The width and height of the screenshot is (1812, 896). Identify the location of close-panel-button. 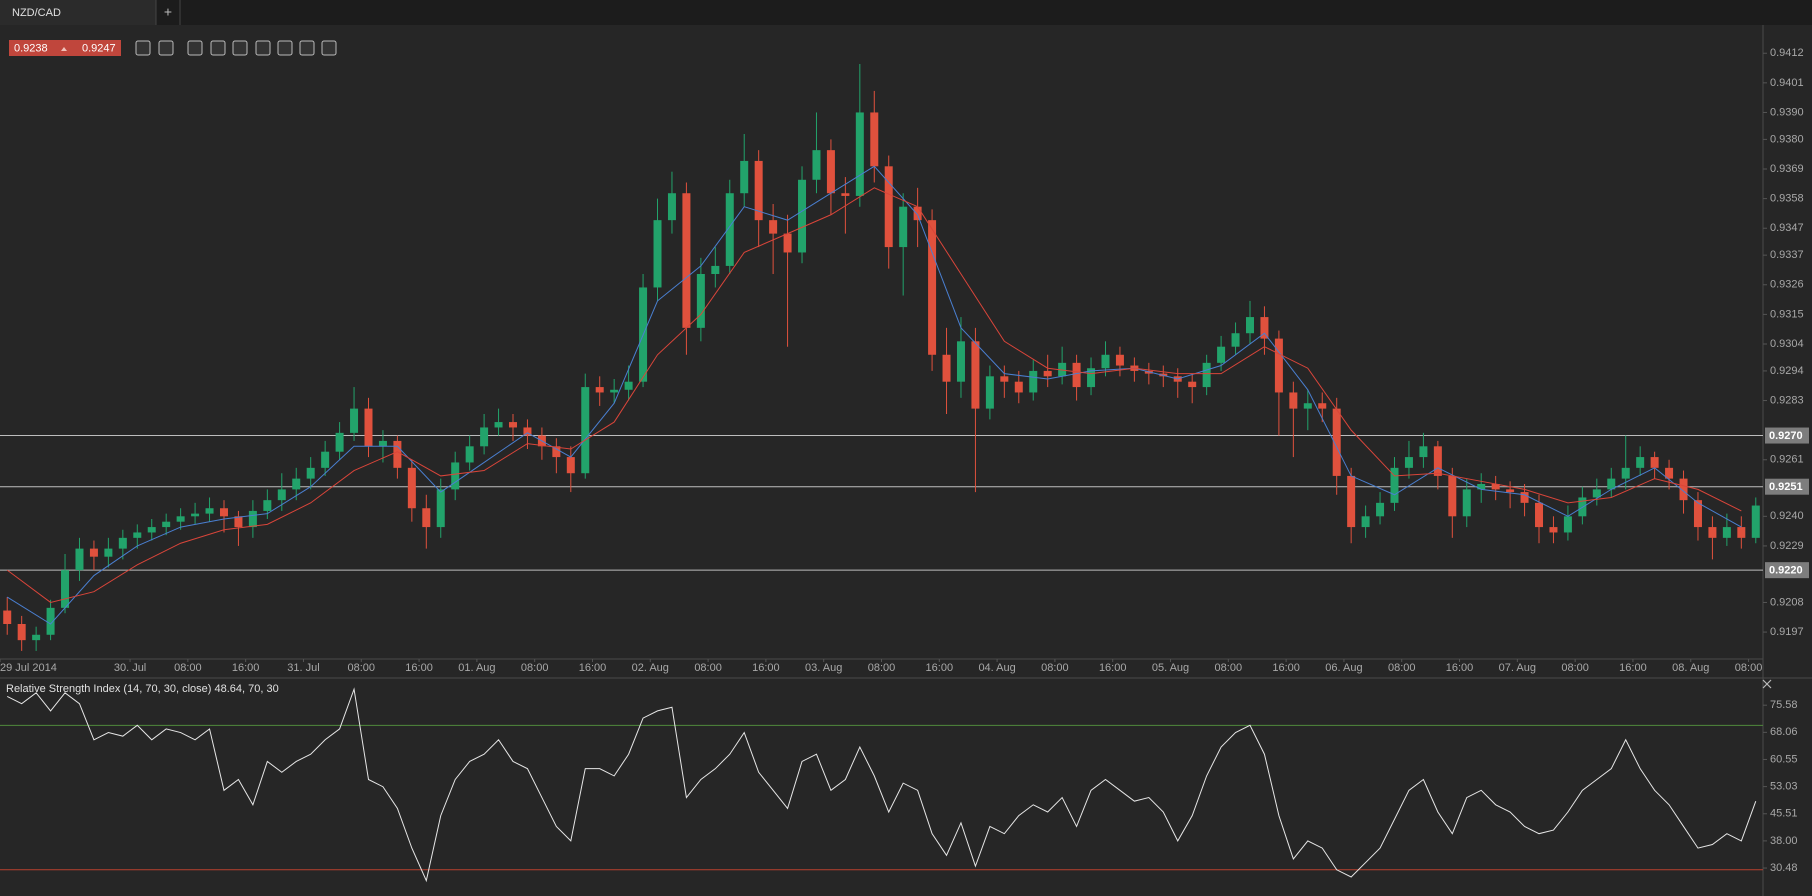
(1767, 684).